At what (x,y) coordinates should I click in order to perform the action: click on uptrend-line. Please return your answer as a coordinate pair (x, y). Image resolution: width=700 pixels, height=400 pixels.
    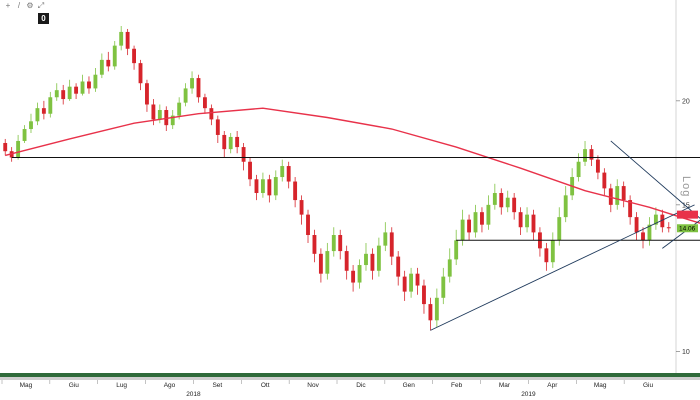
    Looking at the image, I should click on (562, 267).